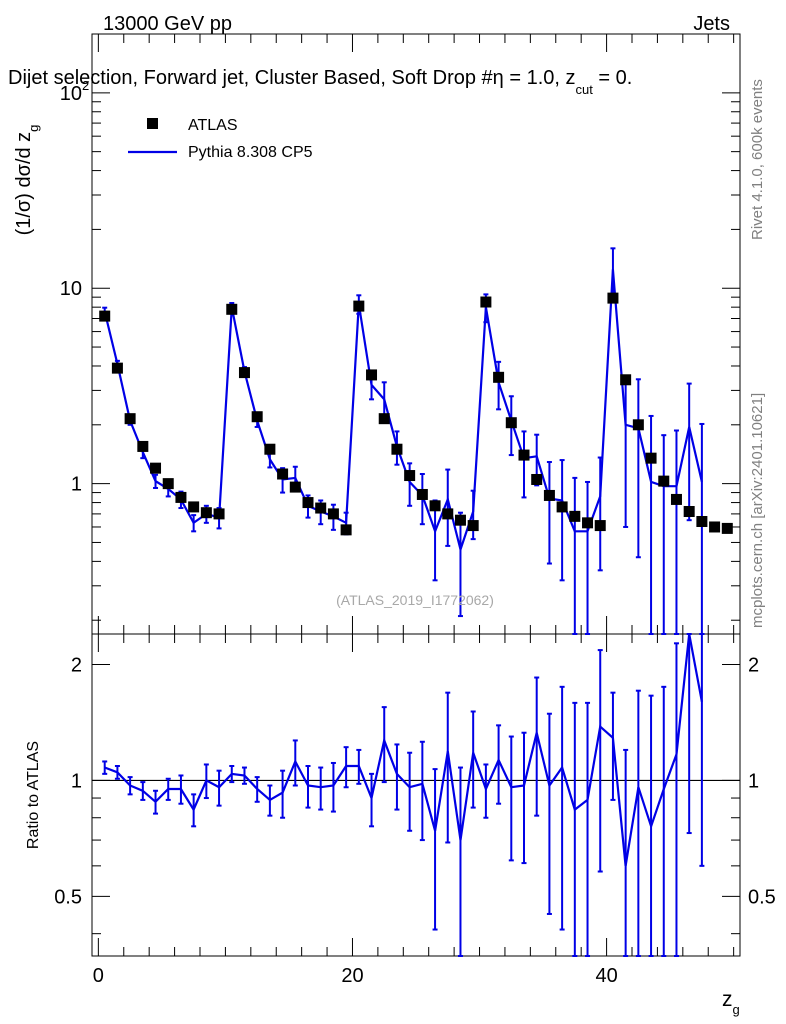 This screenshot has height=1024, width=786. I want to click on x-tick-label: 20, so click(352, 976).